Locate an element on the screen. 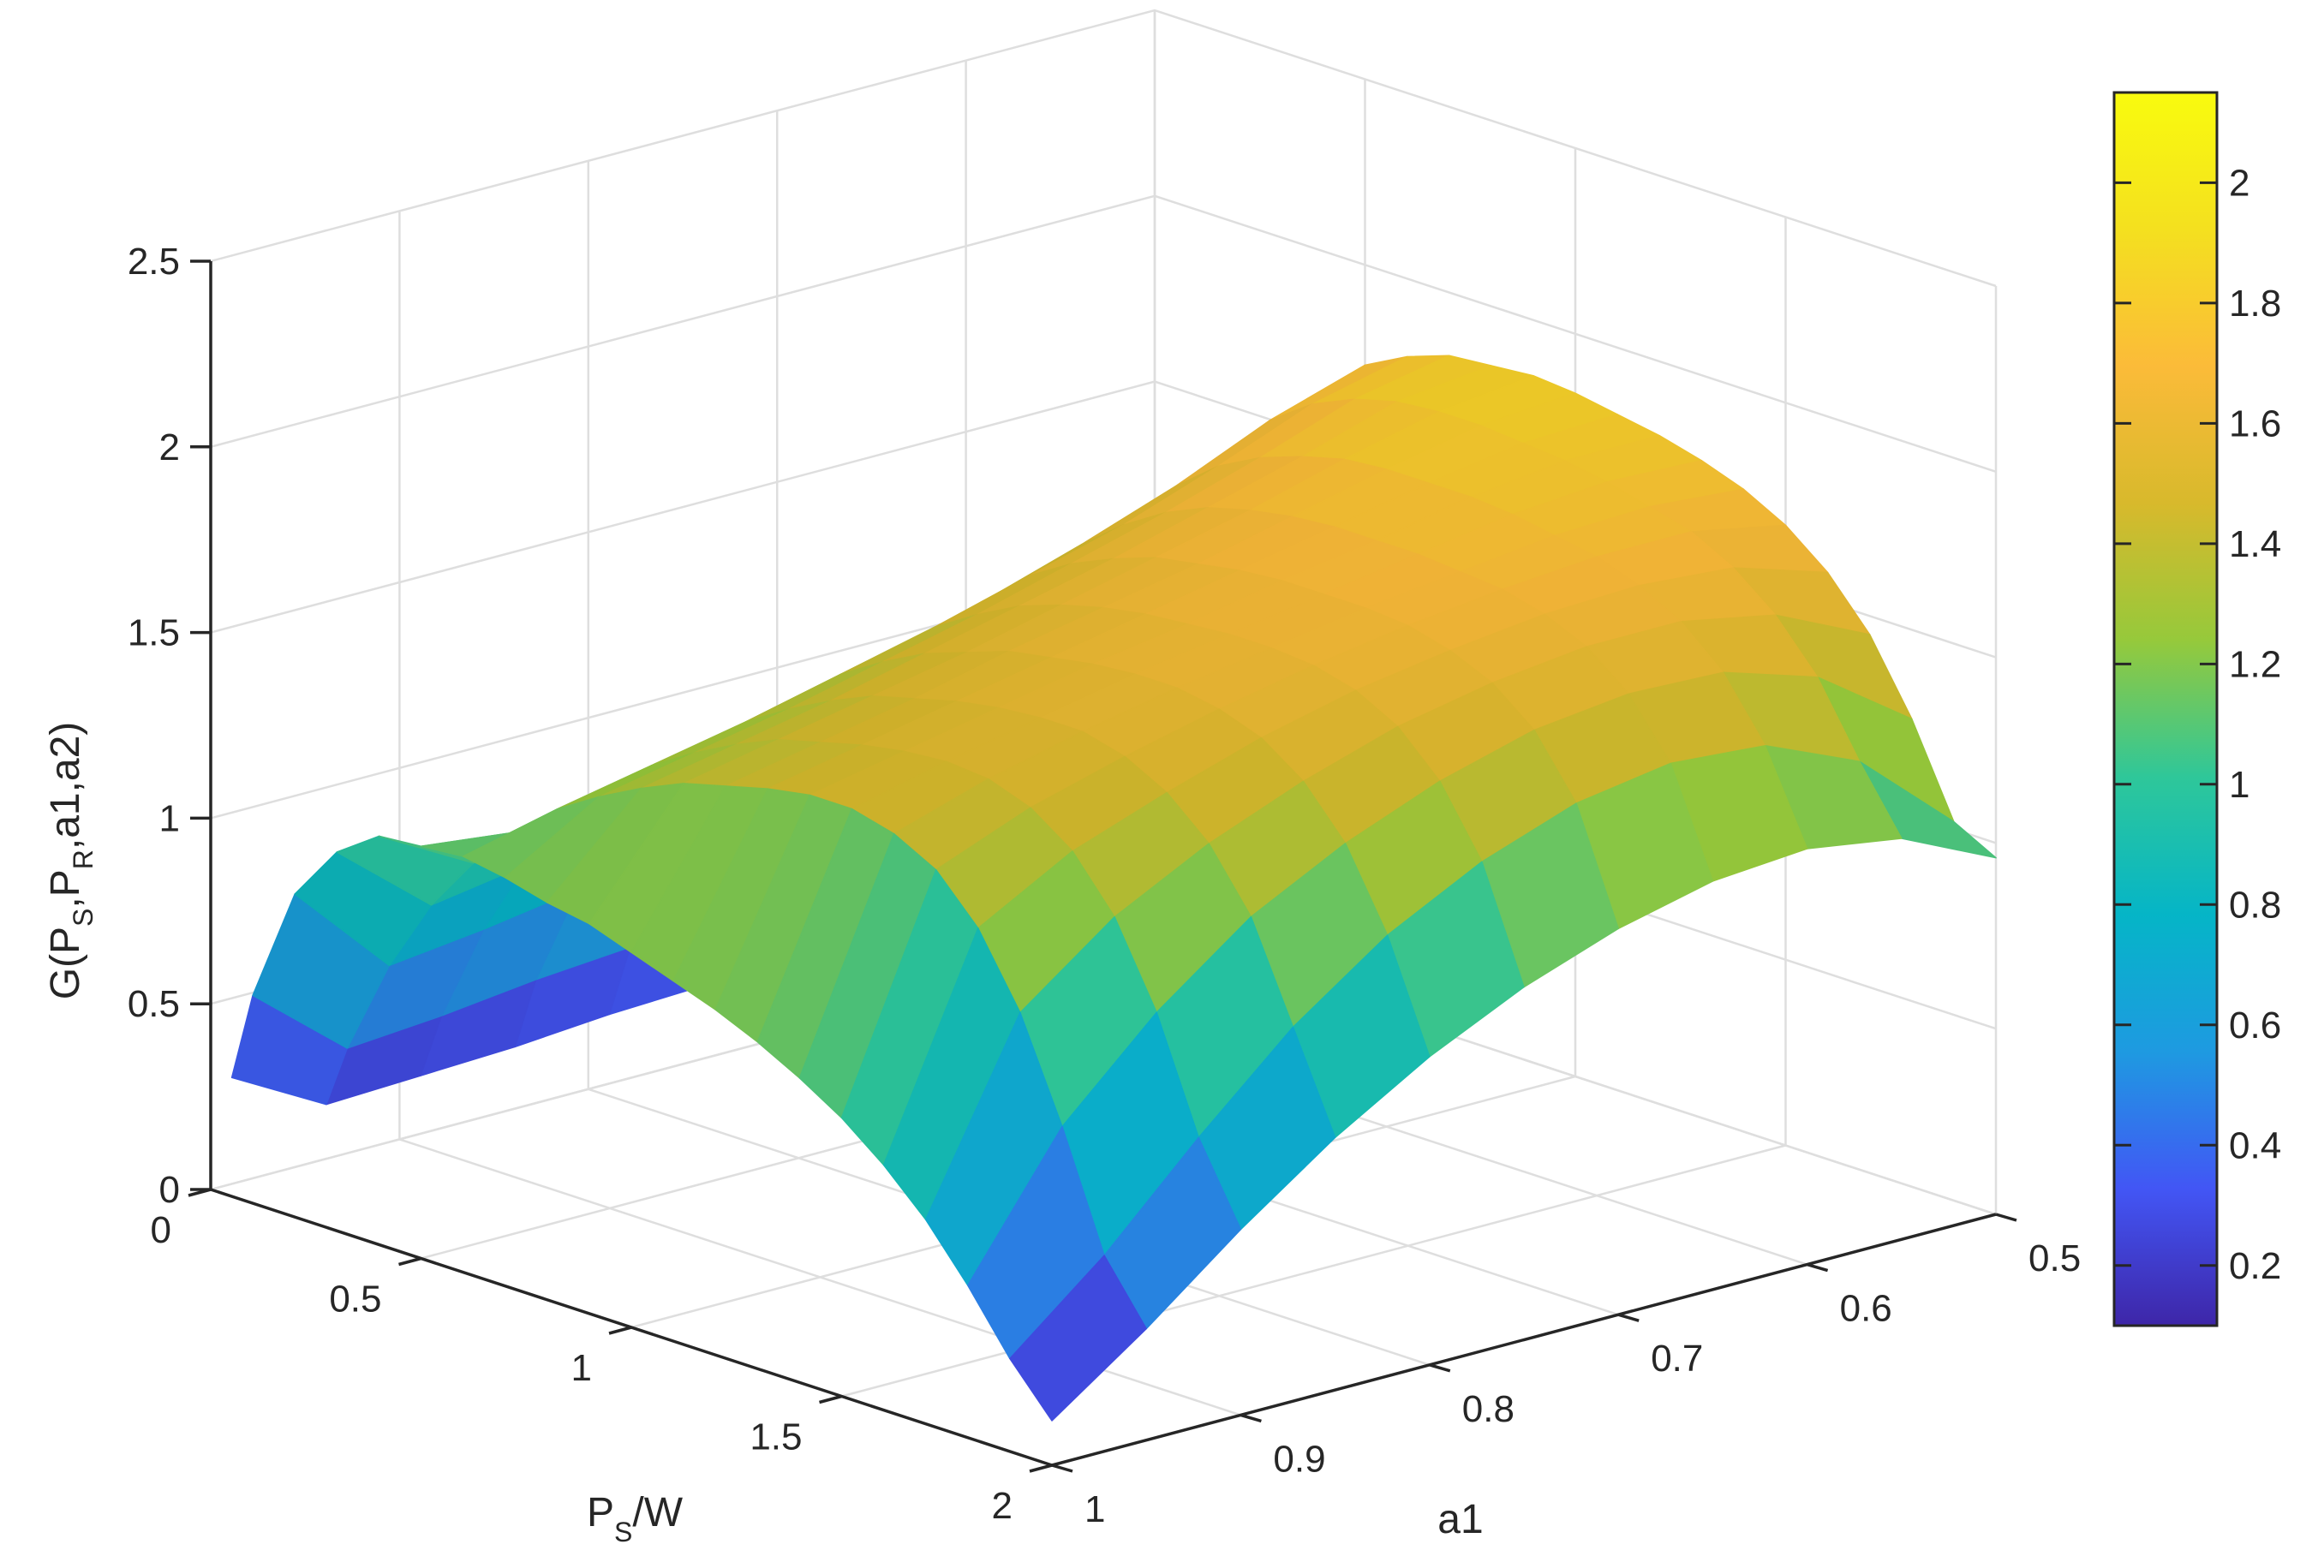 This screenshot has width=2324, height=1568. z-tick-label: 2 is located at coordinates (169, 447).